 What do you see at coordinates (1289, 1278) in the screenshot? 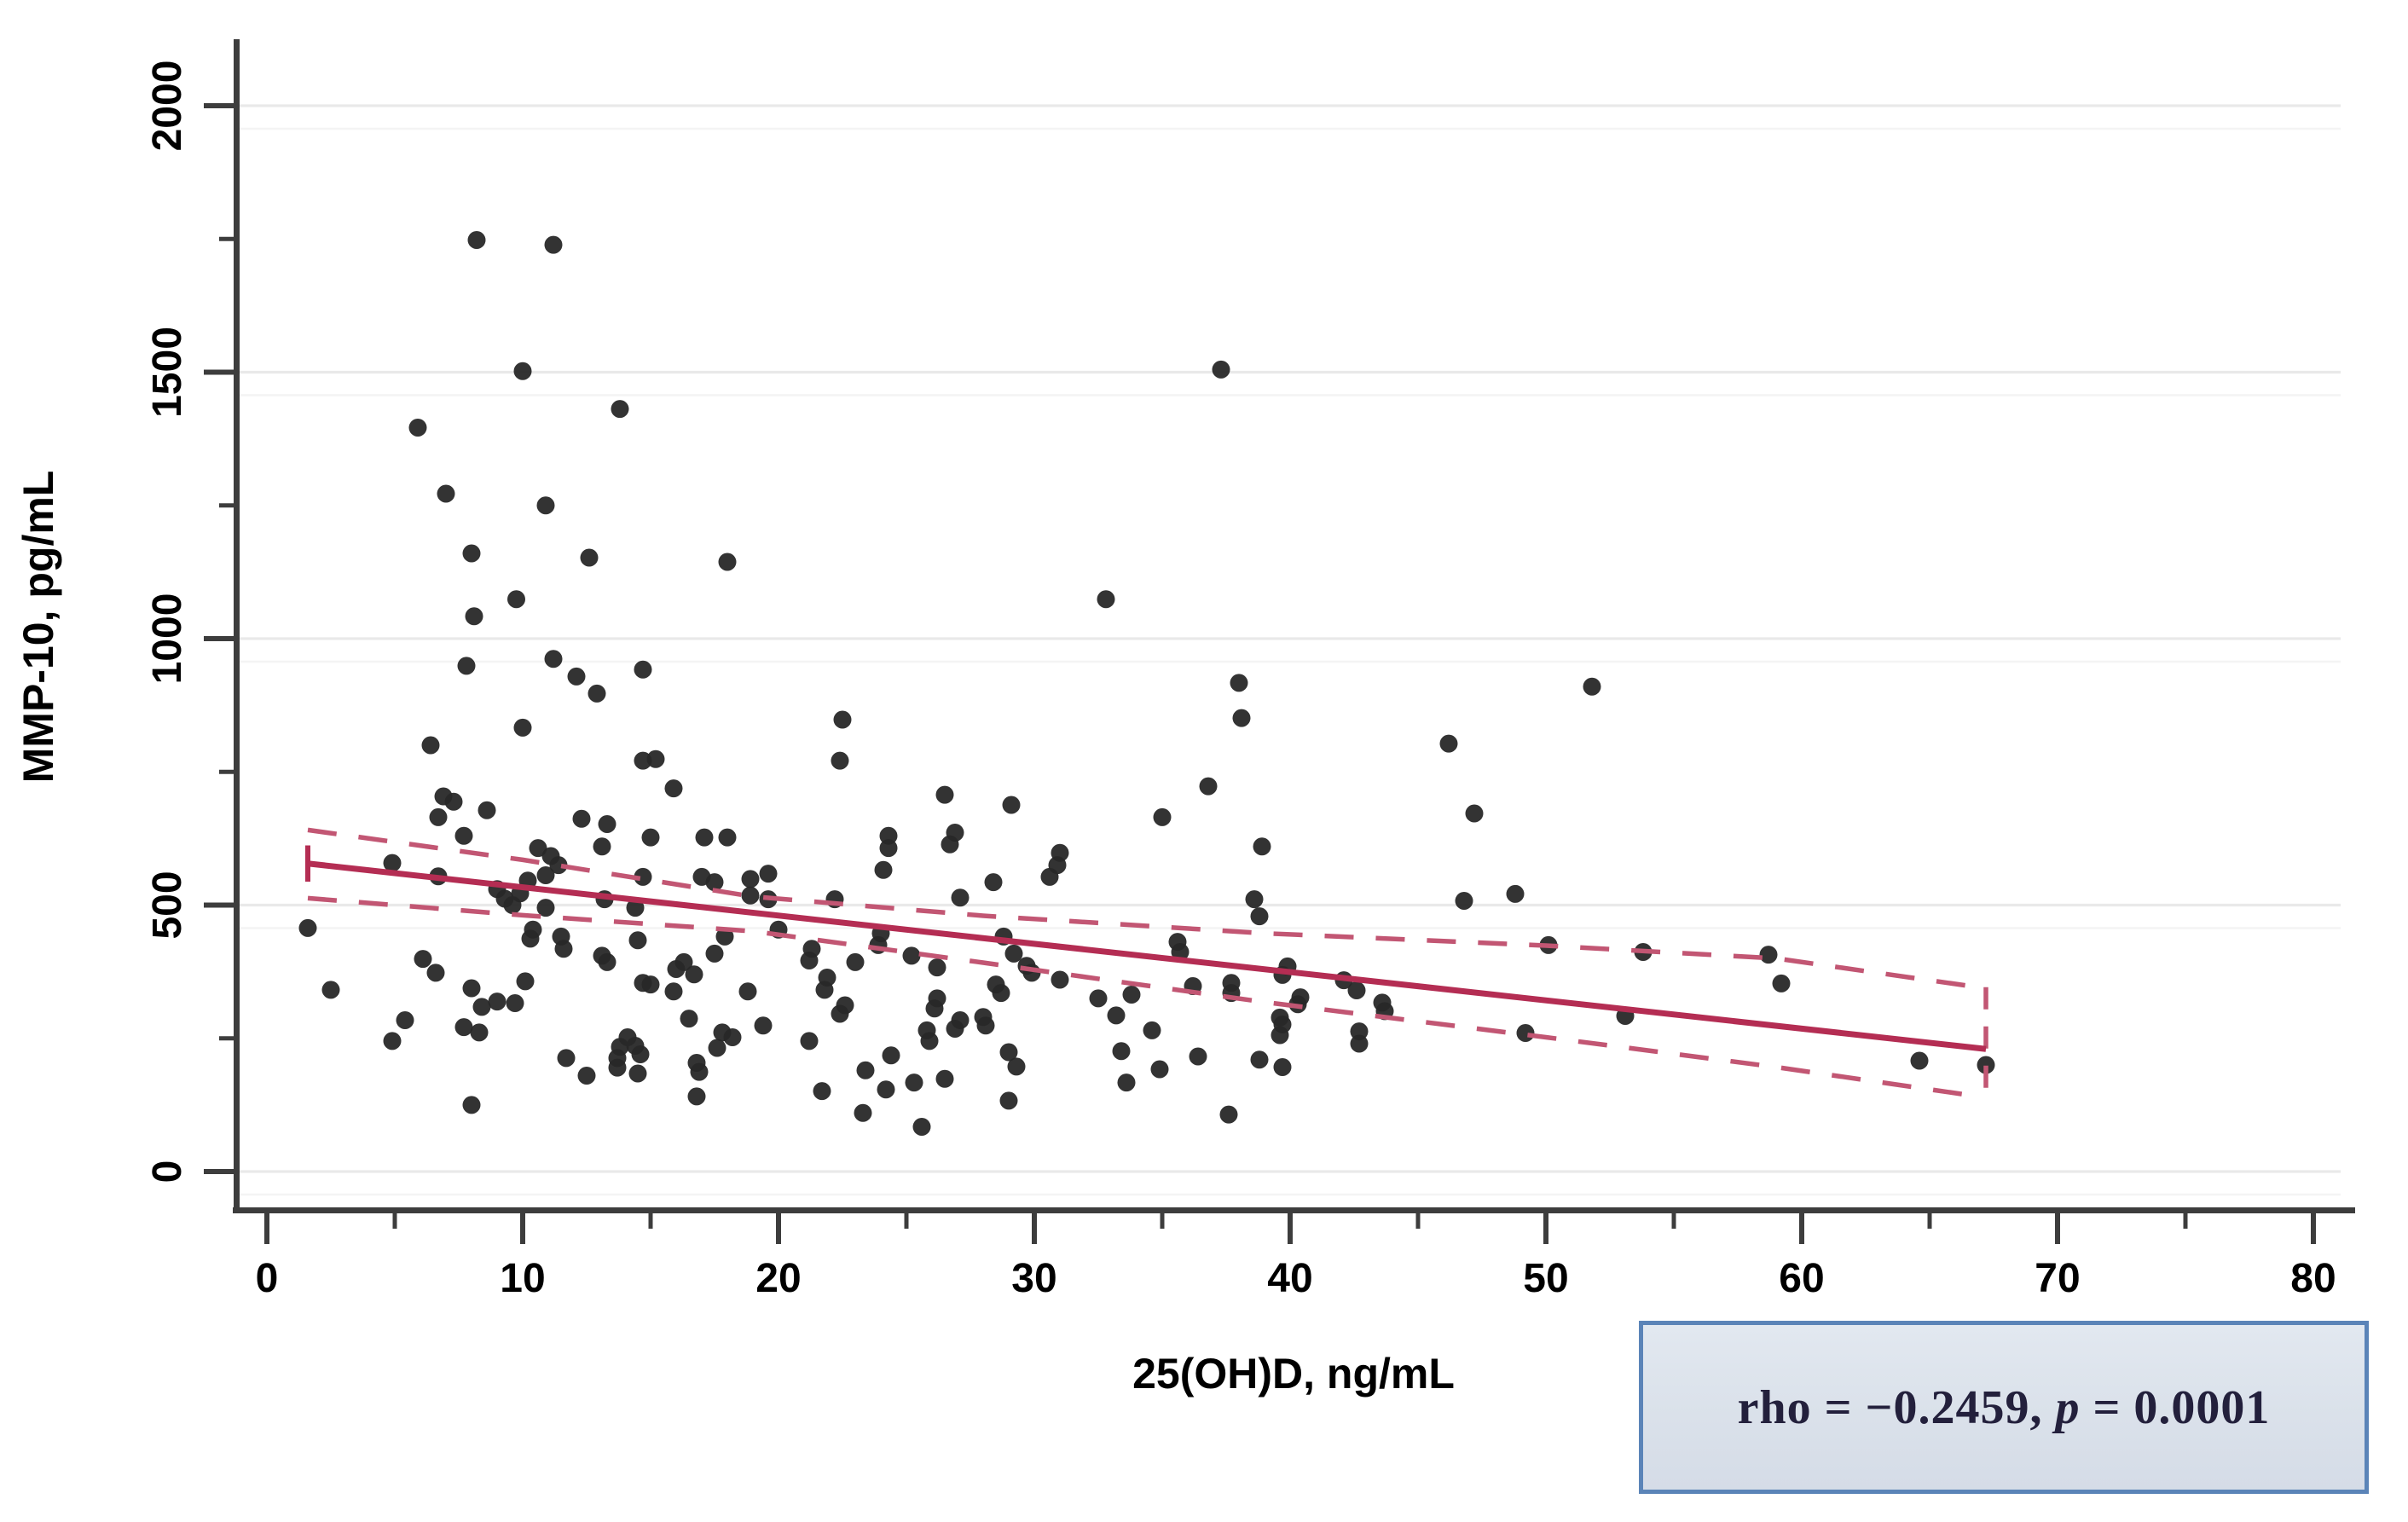
I see `x-tick-label-40: 40` at bounding box center [1289, 1278].